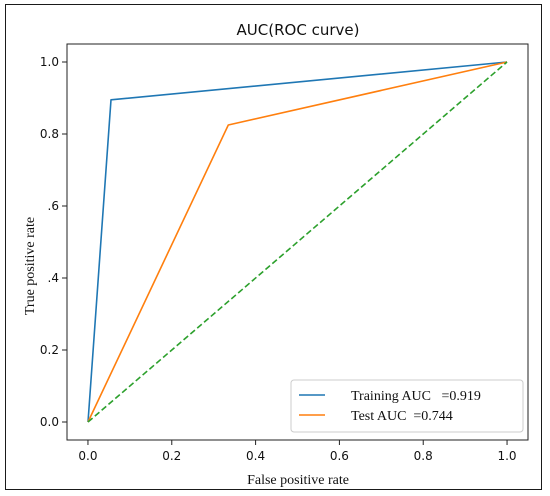  Describe the element at coordinates (53, 278) in the screenshot. I see `y-tick-label: .4` at that location.